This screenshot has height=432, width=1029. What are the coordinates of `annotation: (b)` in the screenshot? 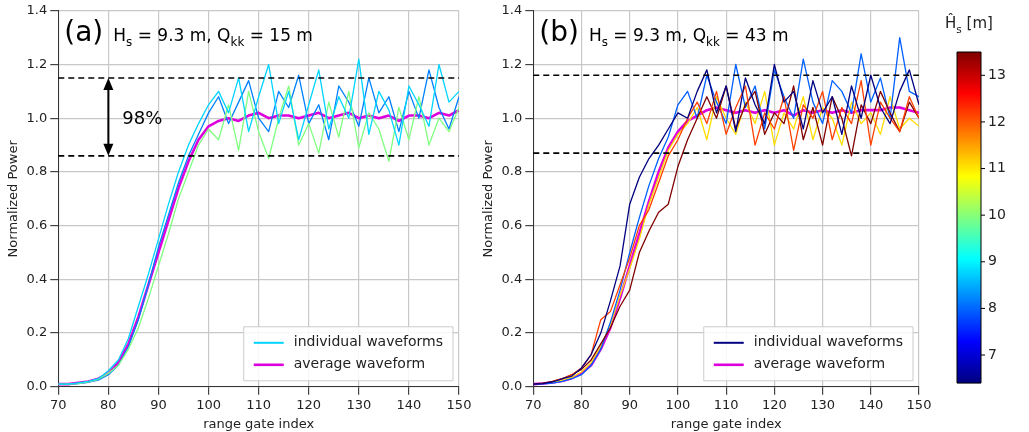 It's located at (559, 31).